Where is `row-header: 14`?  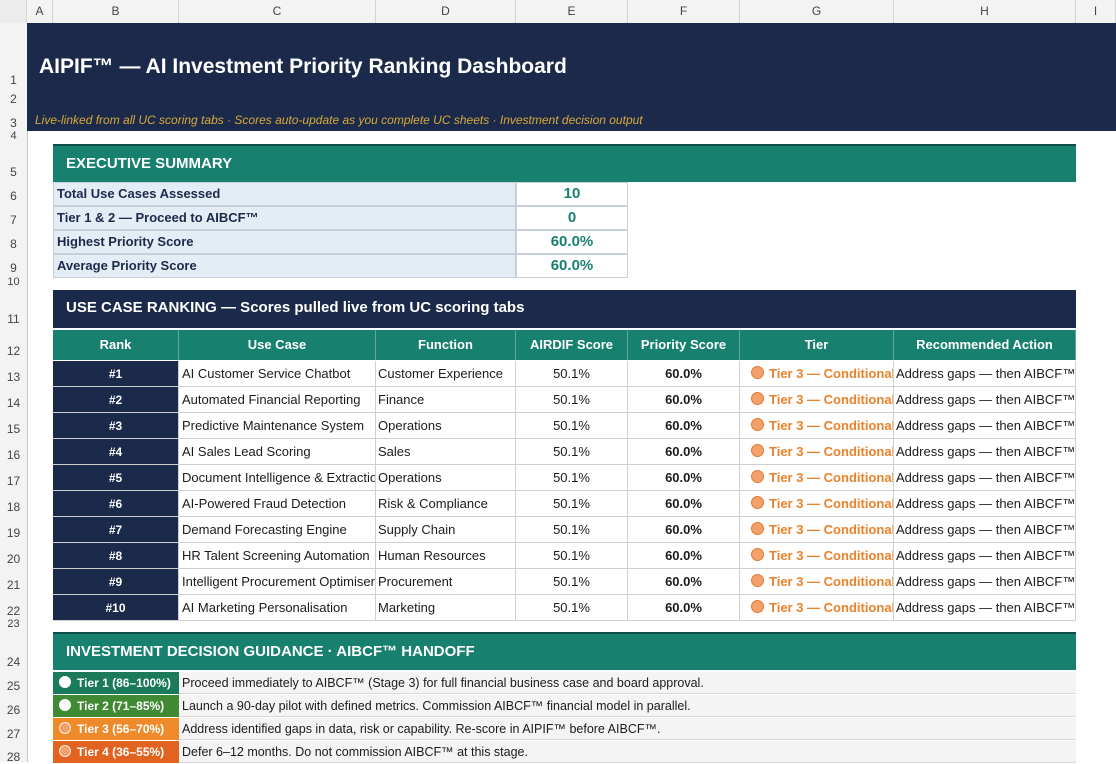 row-header: 14 is located at coordinates (13, 403).